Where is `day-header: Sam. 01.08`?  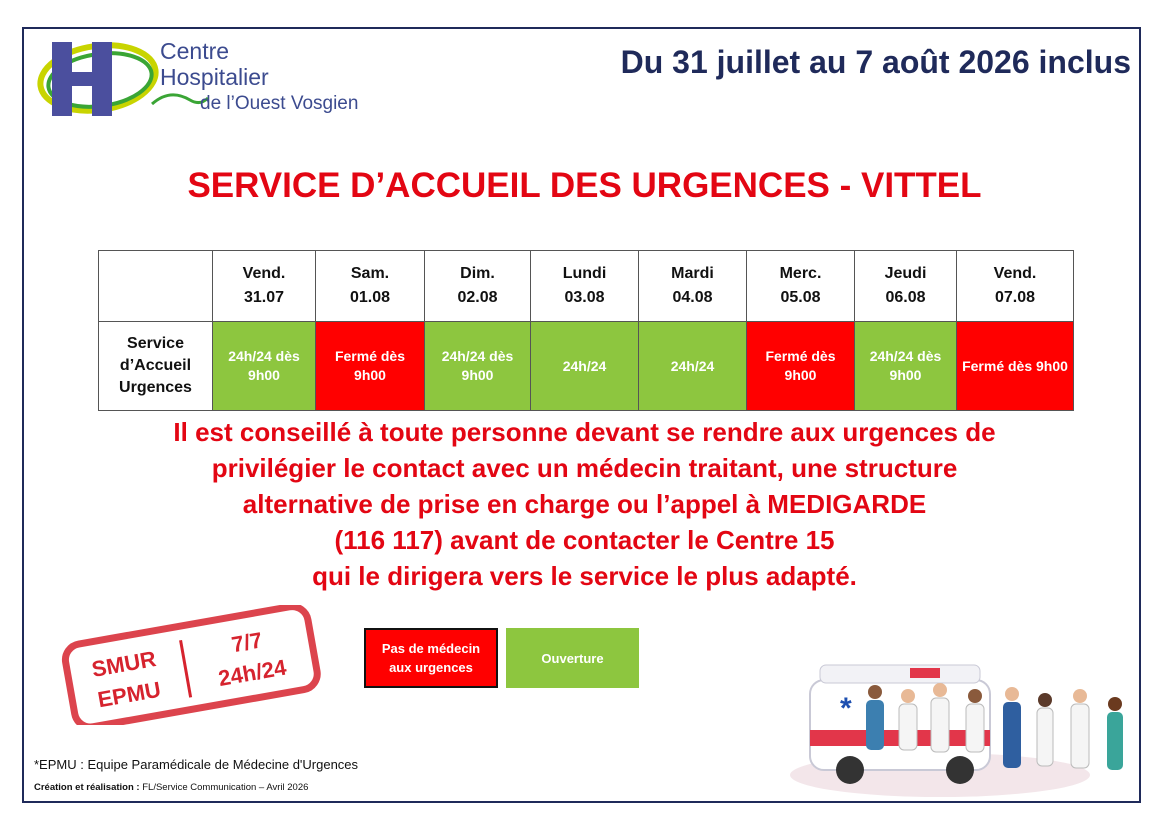
day-header: Sam. 01.08 is located at coordinates (370, 286).